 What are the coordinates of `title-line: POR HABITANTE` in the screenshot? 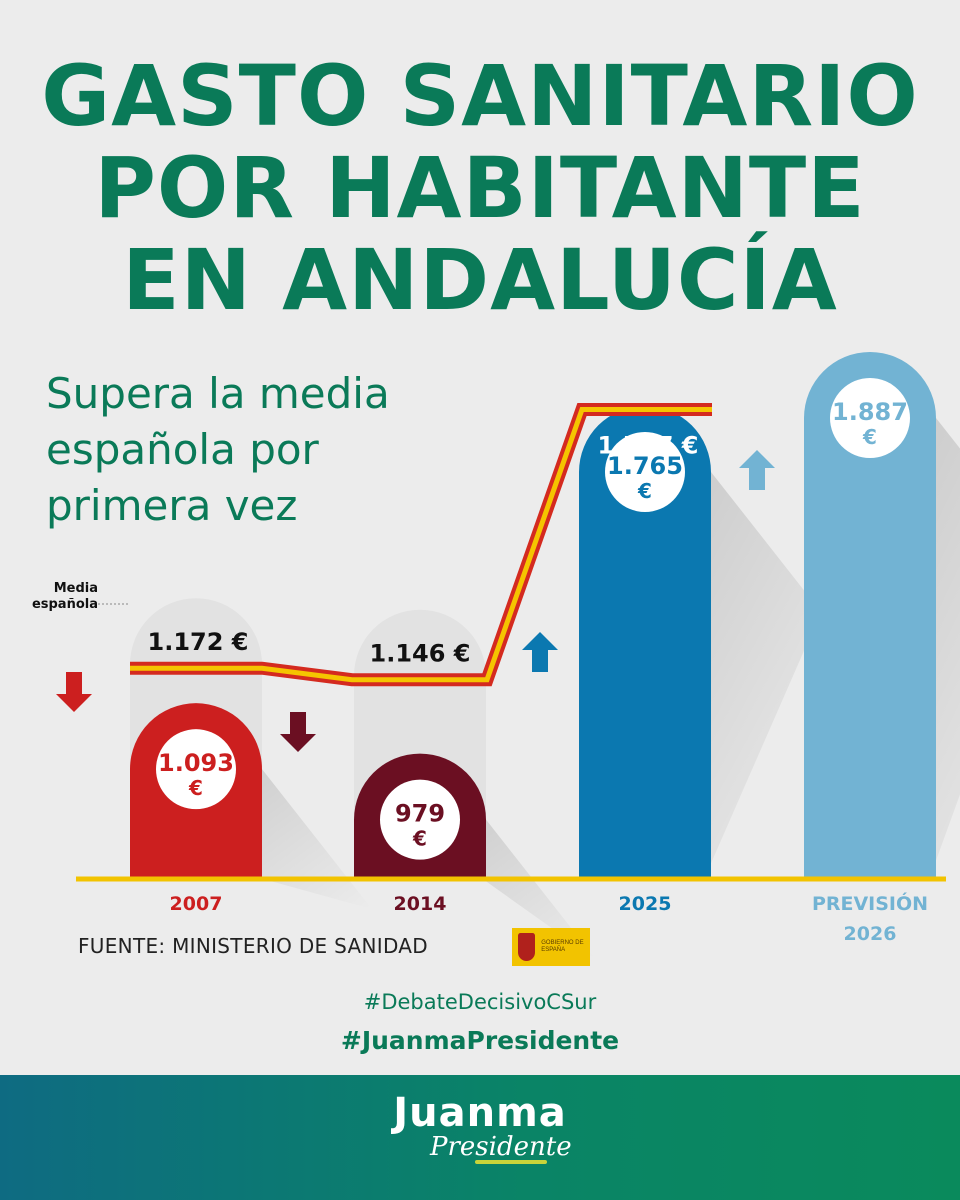 It's located at (480, 188).